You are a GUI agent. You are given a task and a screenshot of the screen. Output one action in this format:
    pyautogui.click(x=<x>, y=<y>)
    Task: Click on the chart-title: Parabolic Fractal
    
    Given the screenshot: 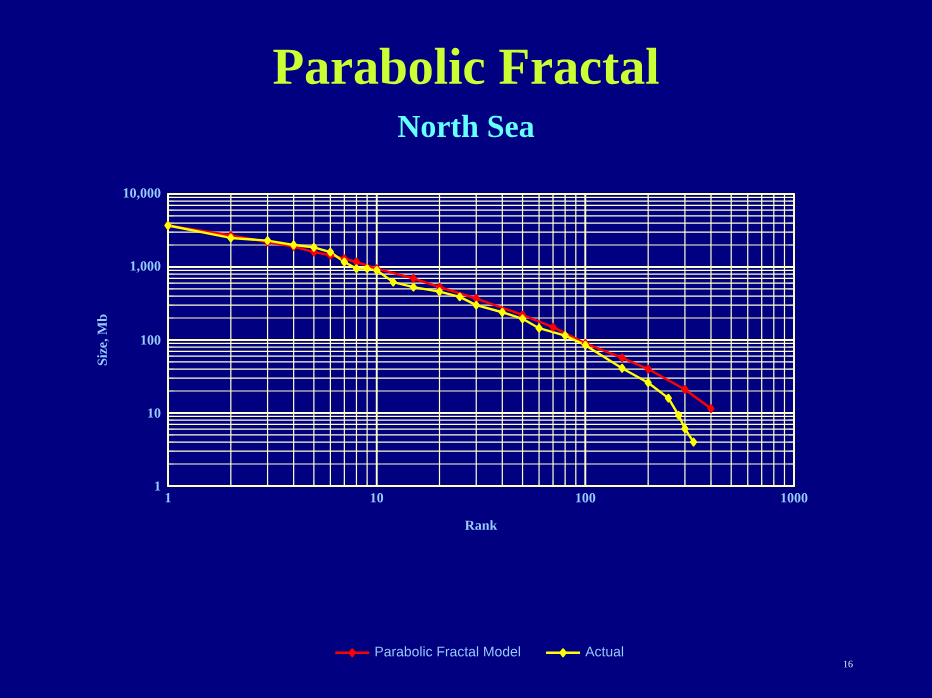 What is the action you would take?
    pyautogui.click(x=466, y=66)
    